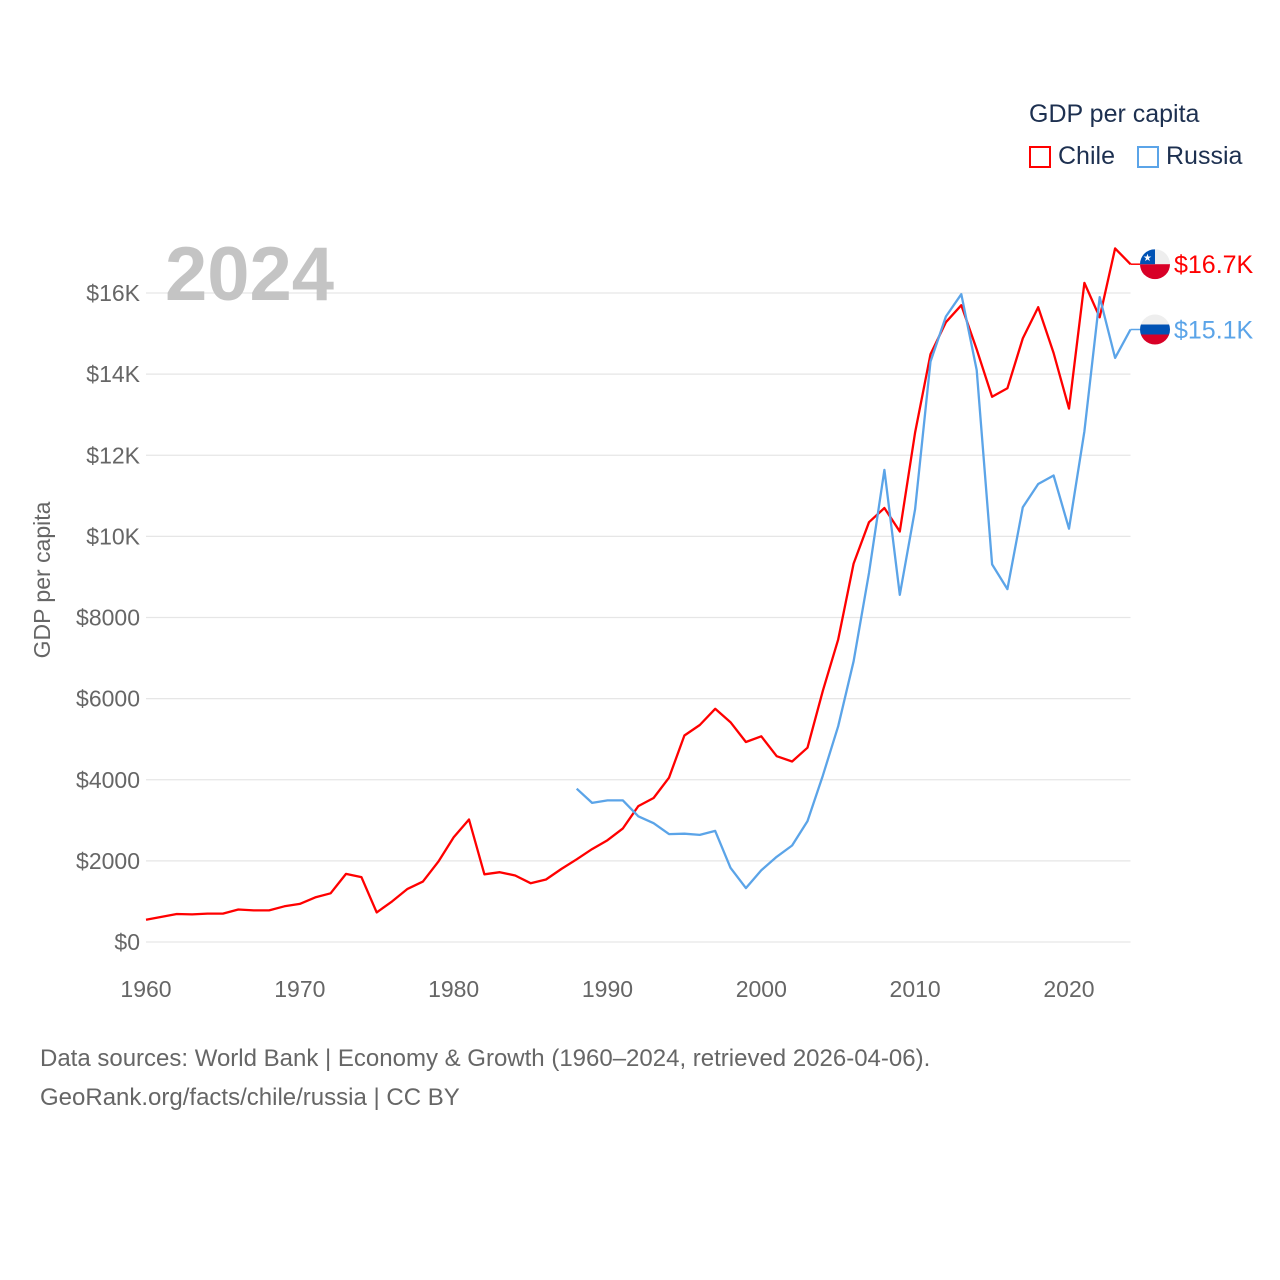 The width and height of the screenshot is (1280, 1280). I want to click on legend-item-chile: Chile, so click(1072, 156).